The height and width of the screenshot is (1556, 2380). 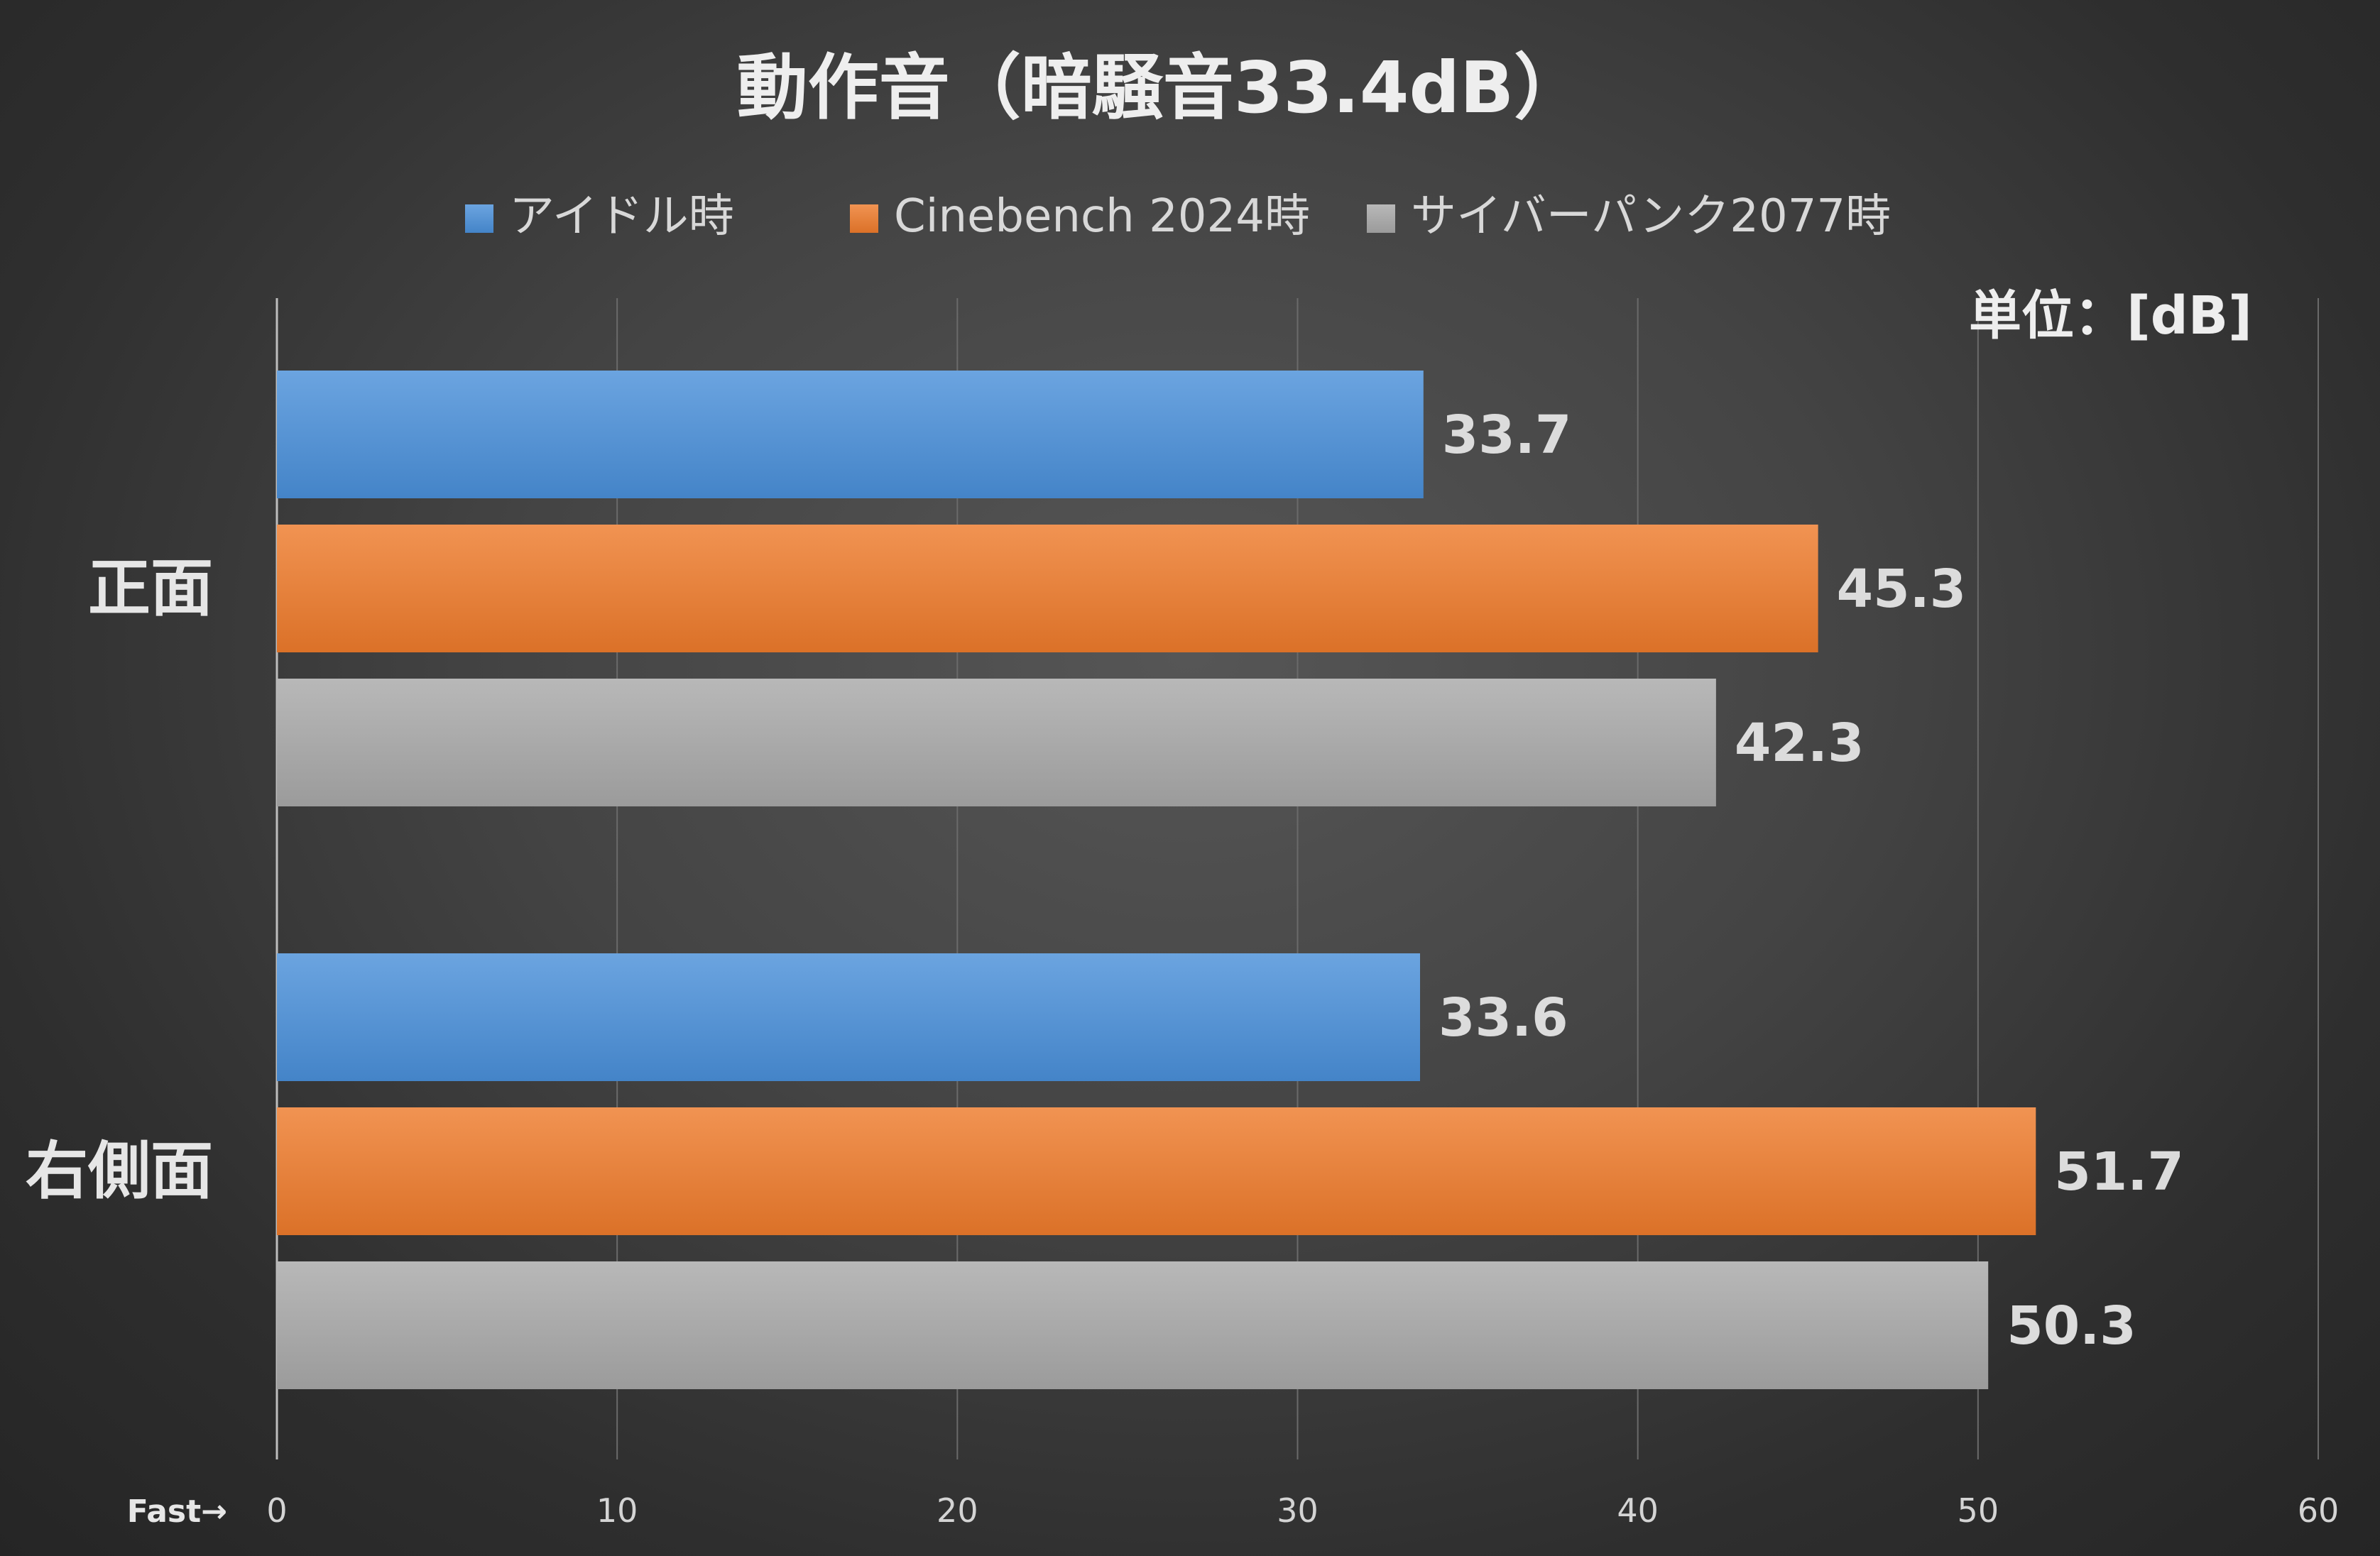 What do you see at coordinates (1507, 435) in the screenshot?
I see `data-label-0-0: 33.7` at bounding box center [1507, 435].